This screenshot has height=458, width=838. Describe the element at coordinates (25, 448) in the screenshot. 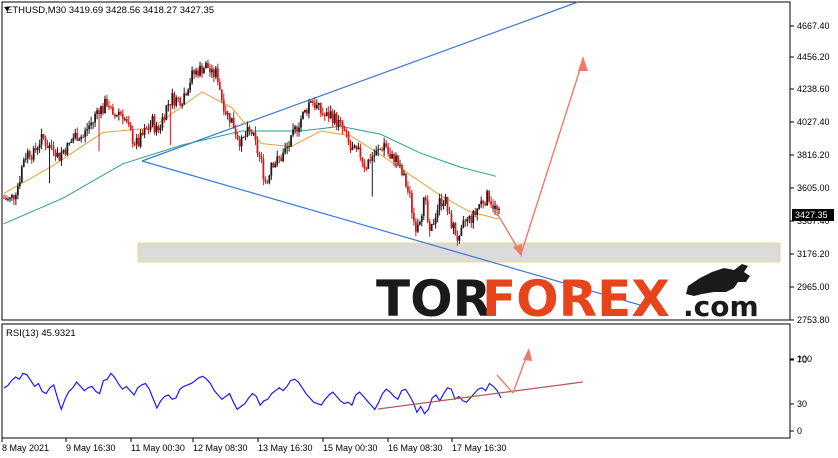

I see `time-axis-label: 8 May 2021` at that location.